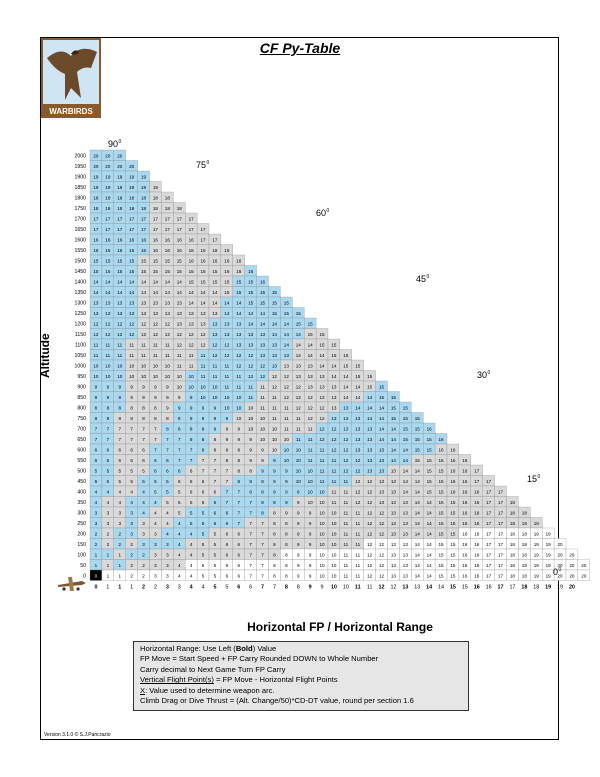 Image resolution: width=600 pixels, height=777 pixels. I want to click on altitude-label: 1100, so click(80, 346).